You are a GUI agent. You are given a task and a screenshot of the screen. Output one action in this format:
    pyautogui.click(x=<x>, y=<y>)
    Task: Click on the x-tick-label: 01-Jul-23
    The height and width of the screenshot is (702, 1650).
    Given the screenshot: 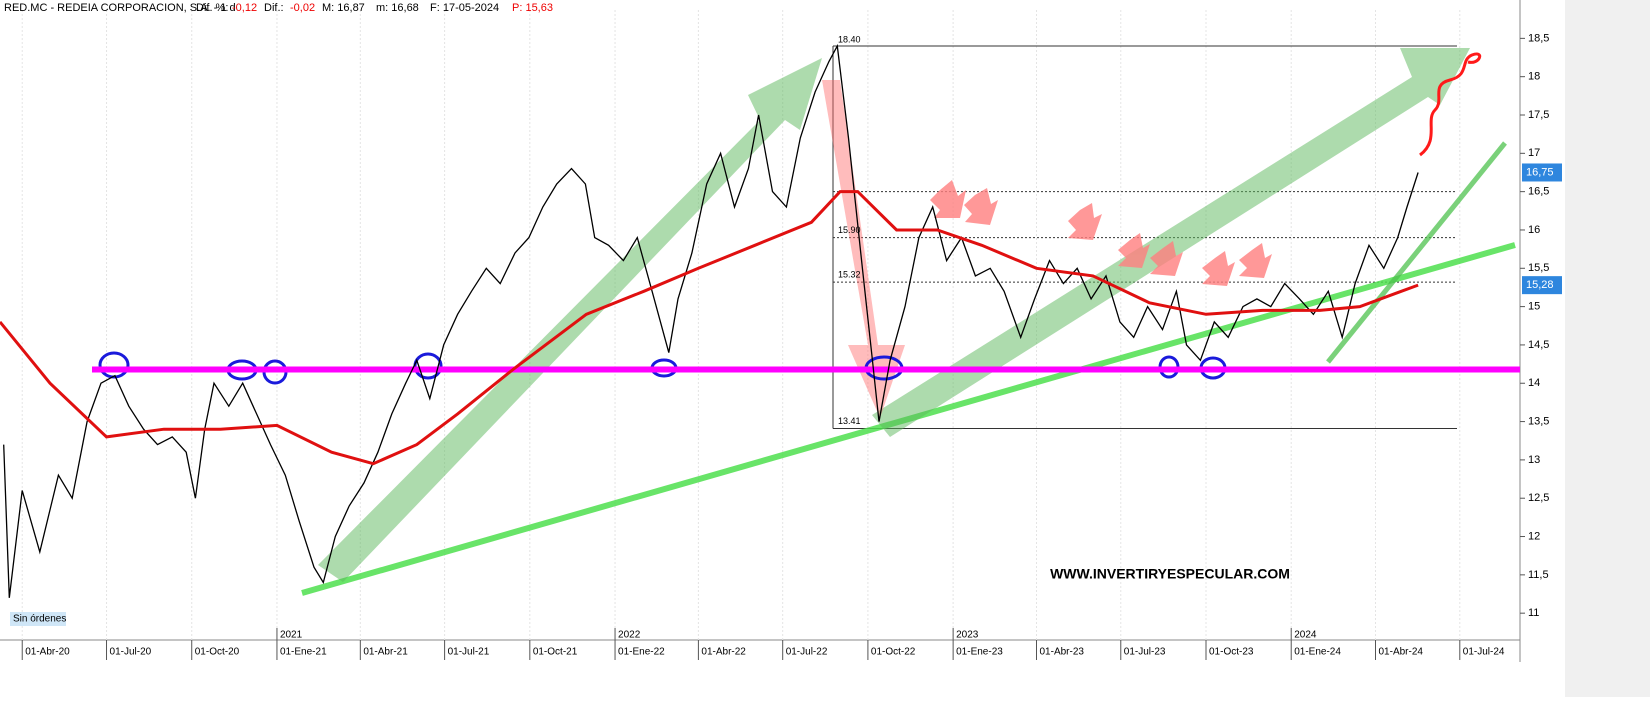 What is the action you would take?
    pyautogui.click(x=1145, y=652)
    